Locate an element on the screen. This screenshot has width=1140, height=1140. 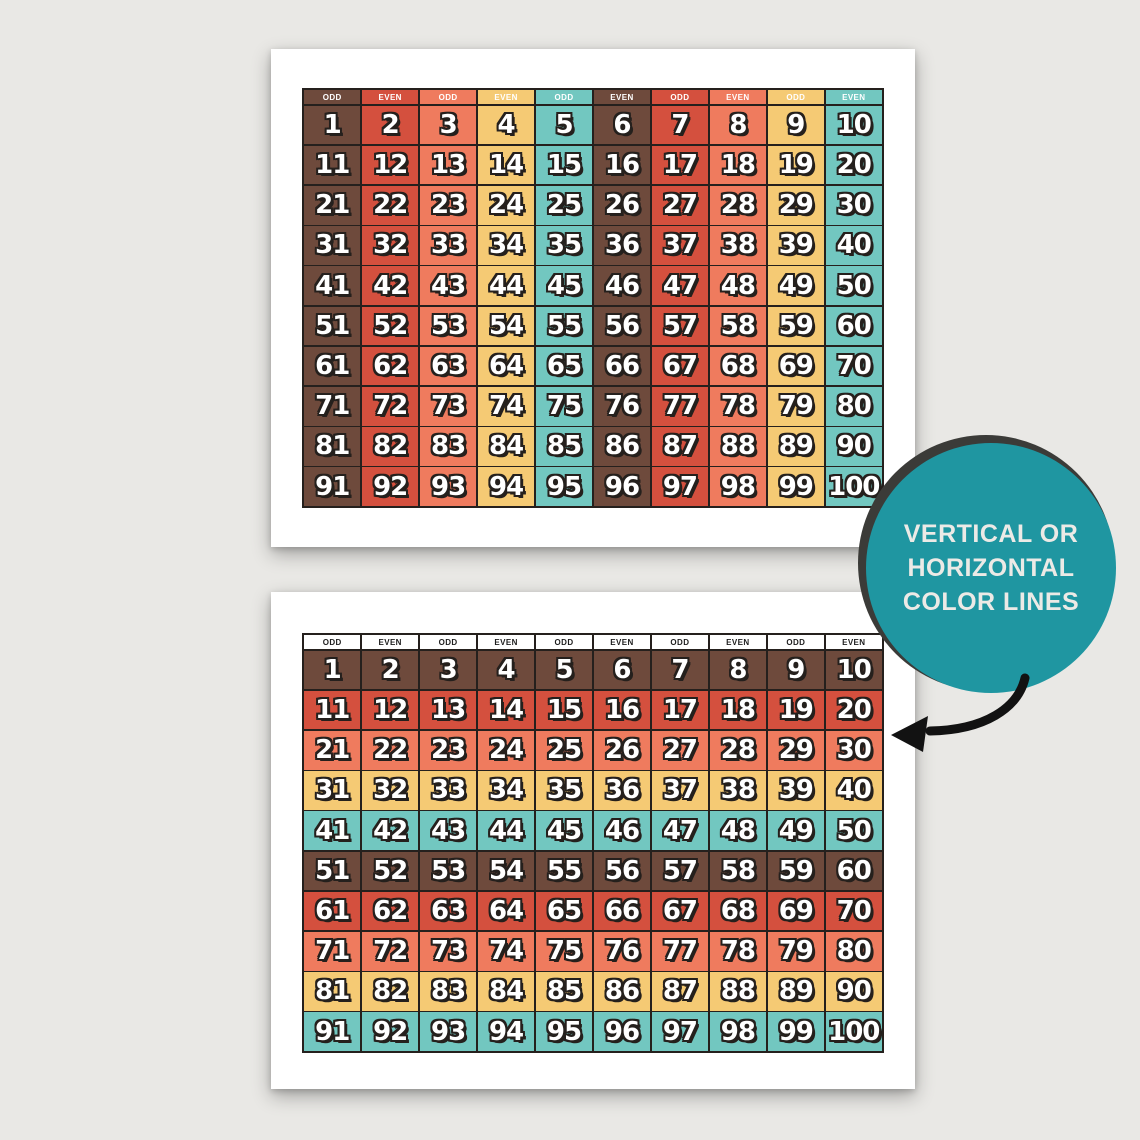
number-cell: 43 is located at coordinates (448, 830).